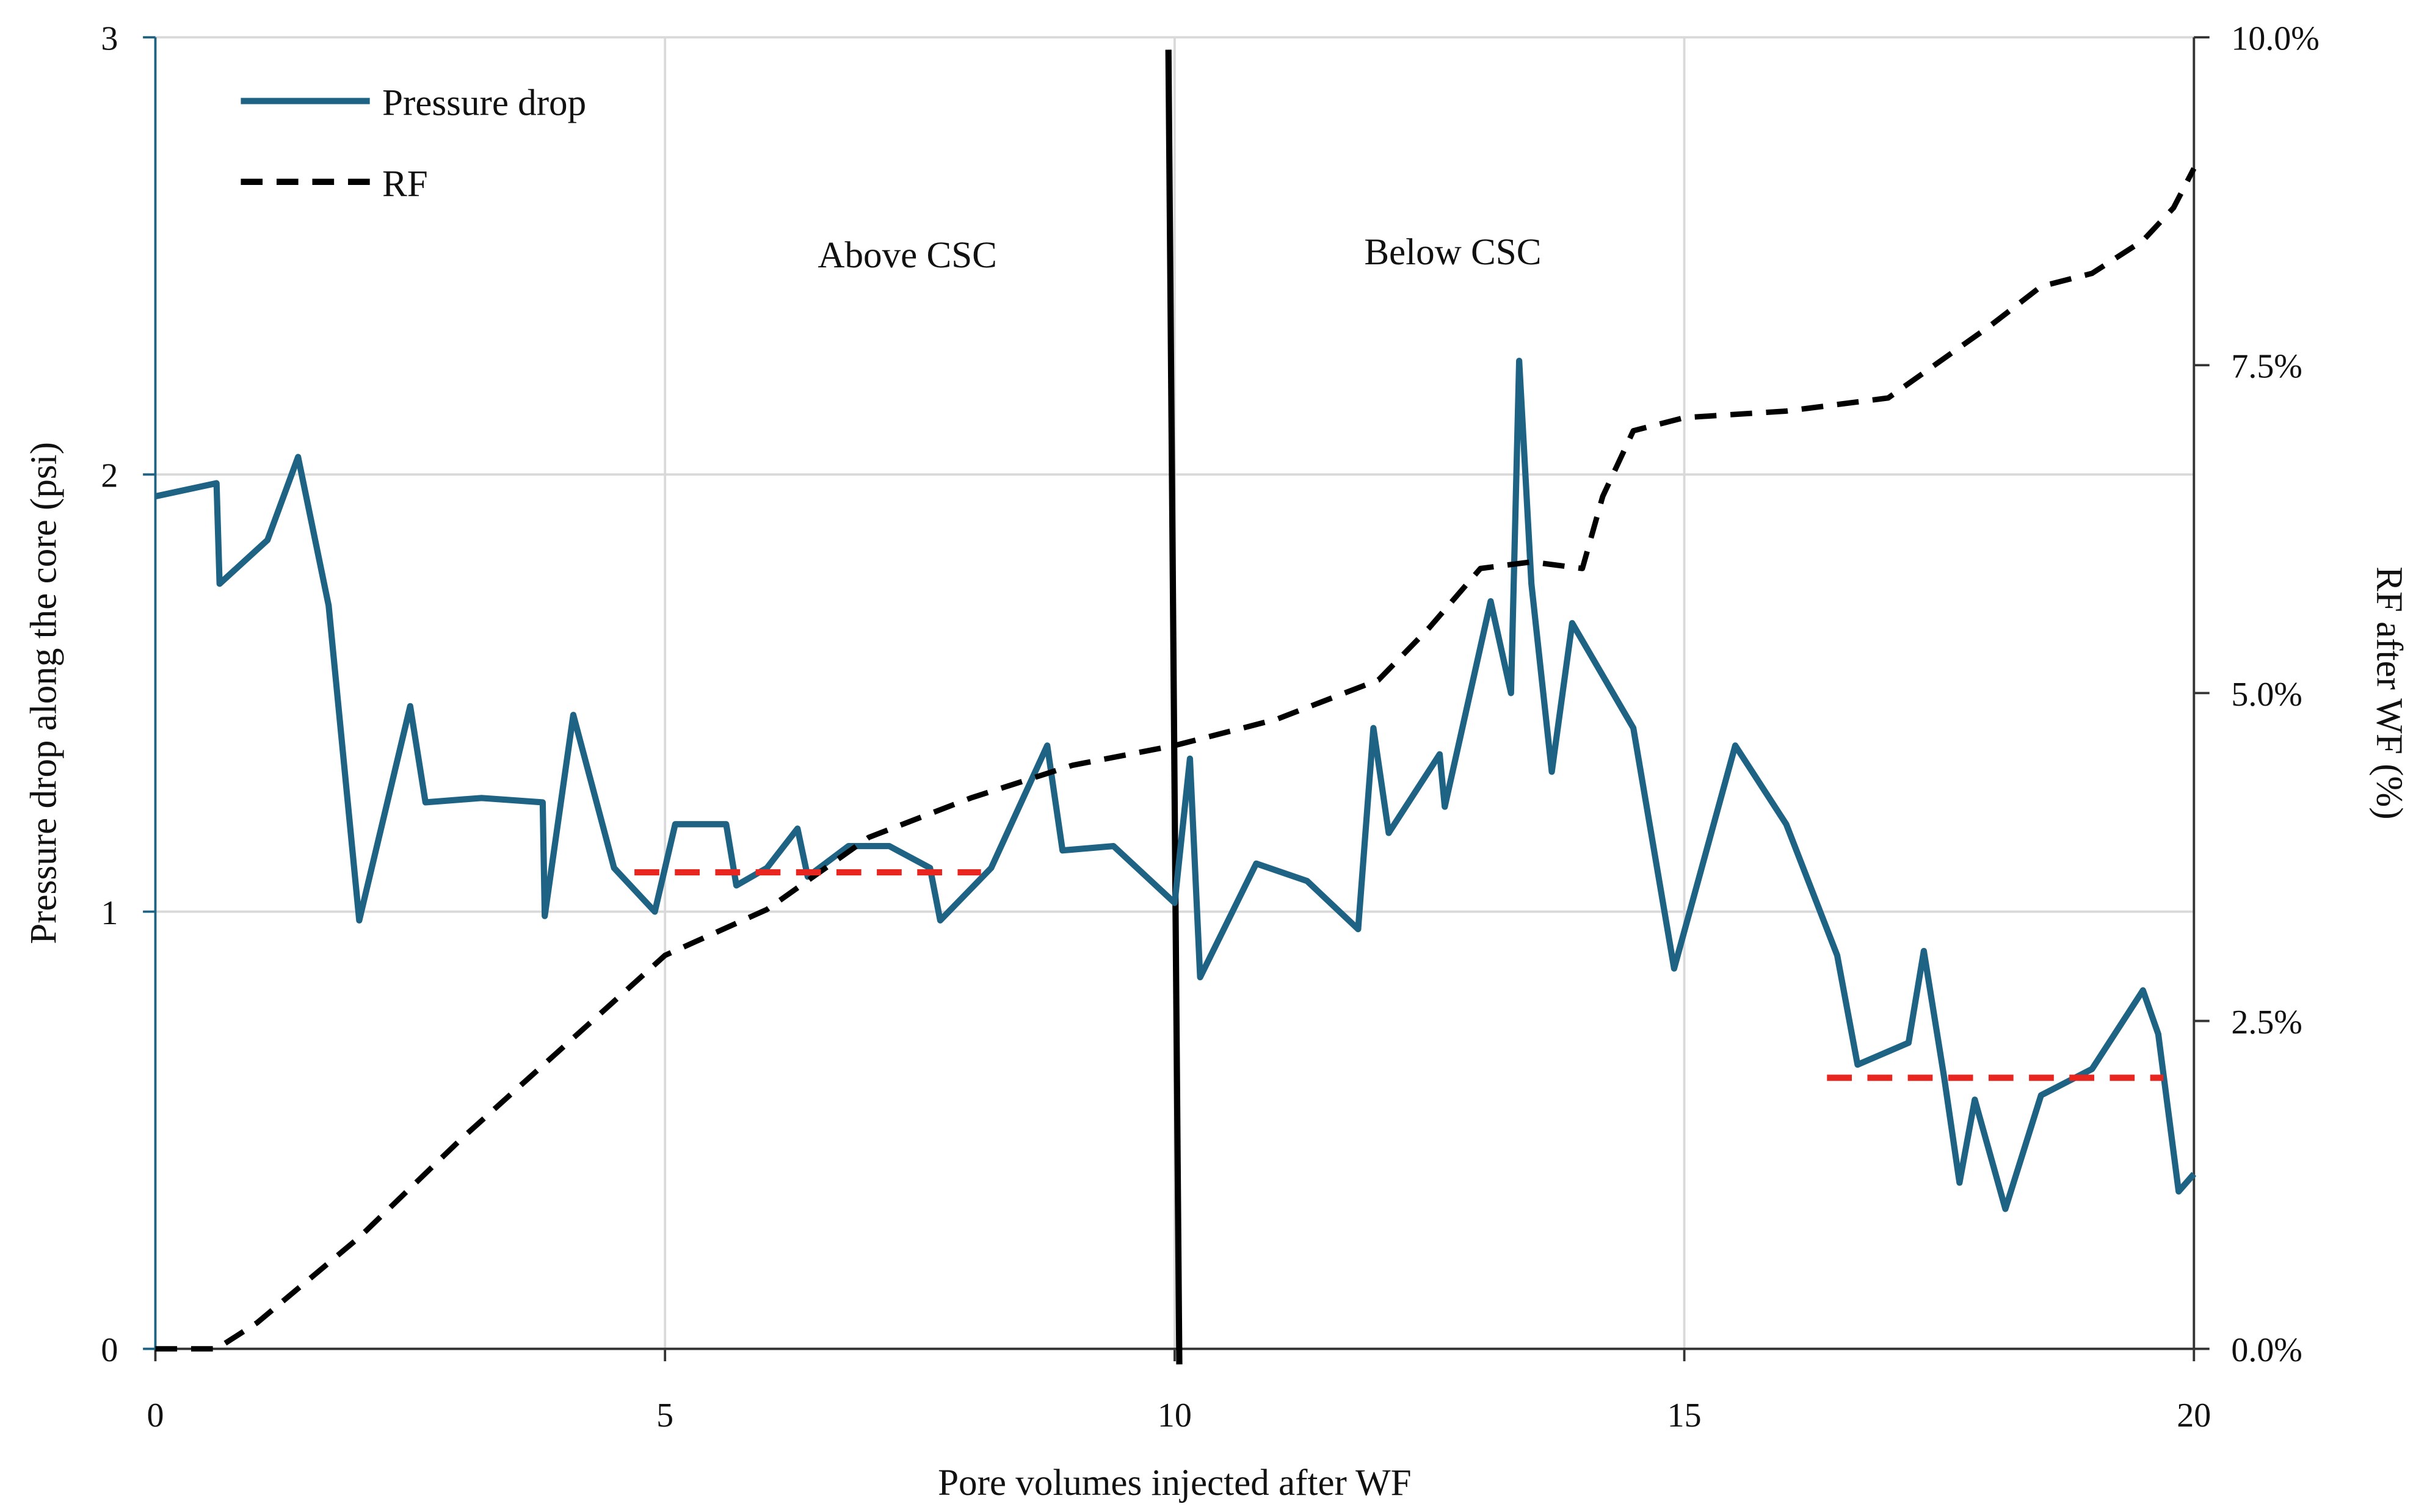 The width and height of the screenshot is (2427, 1512). I want to click on y2-tick-label: 0.0%, so click(2266, 1350).